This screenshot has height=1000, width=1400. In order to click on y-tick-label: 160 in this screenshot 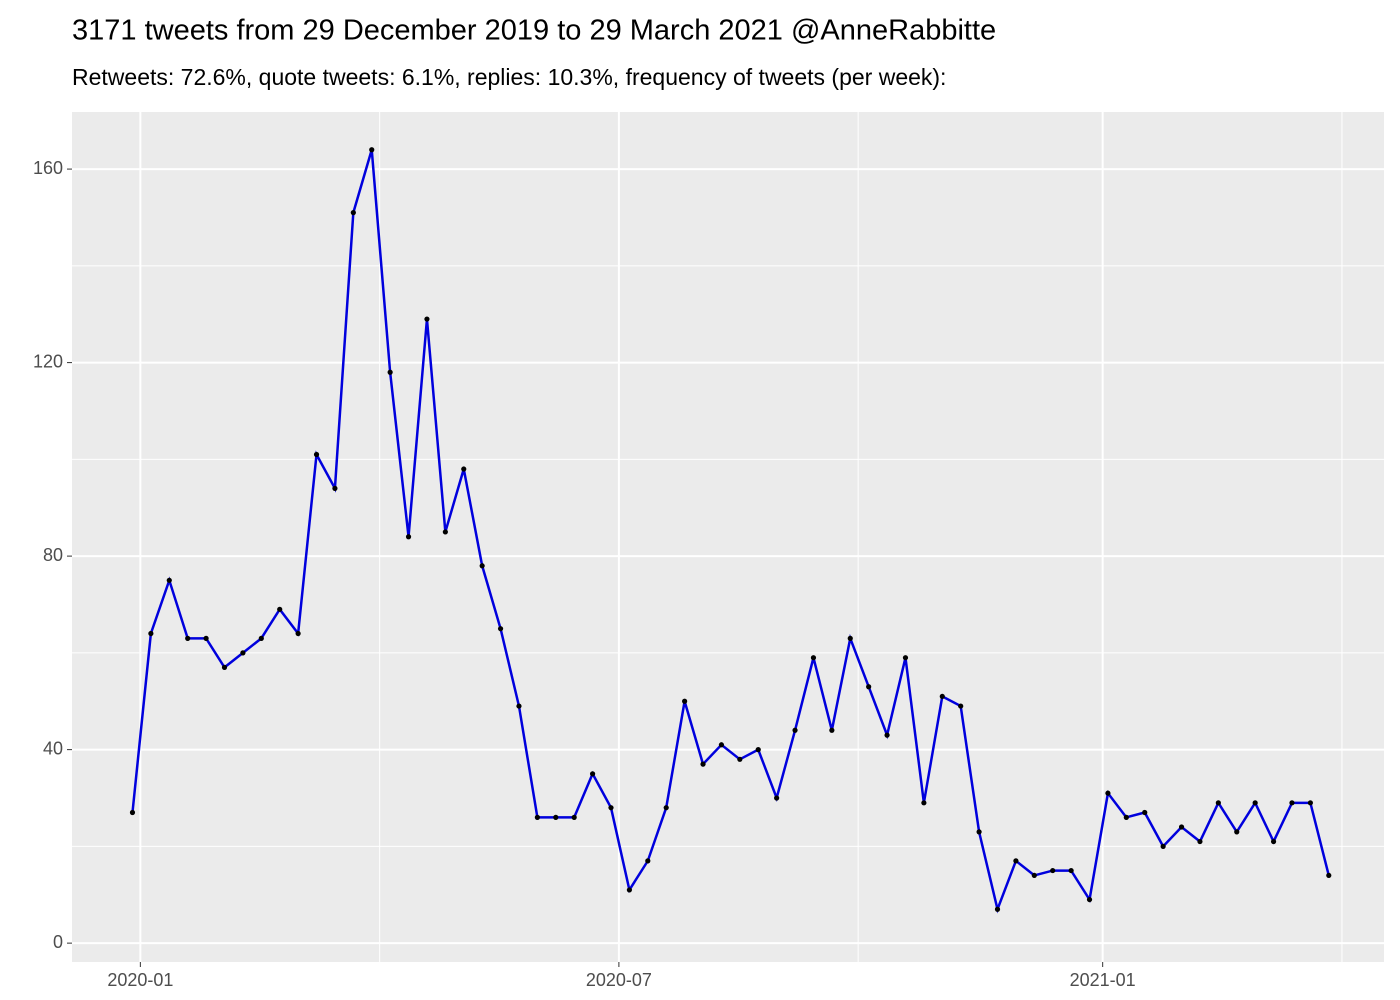, I will do `click(48, 168)`.